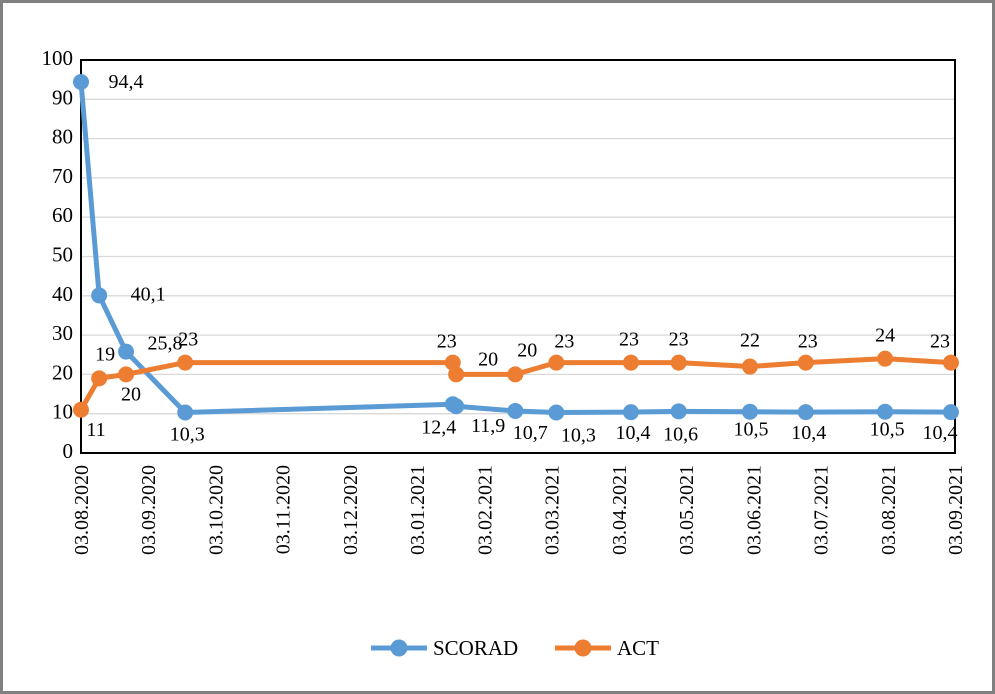 The image size is (995, 694). Describe the element at coordinates (165, 344) in the screenshot. I see `data-label: 25,8` at that location.